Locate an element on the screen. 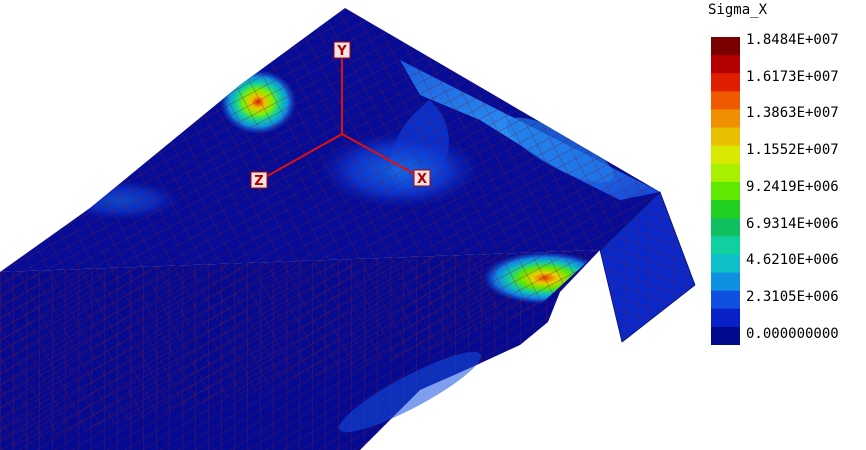 Image resolution: width=866 pixels, height=450 pixels. axis-y-label: Y is located at coordinates (341, 51).